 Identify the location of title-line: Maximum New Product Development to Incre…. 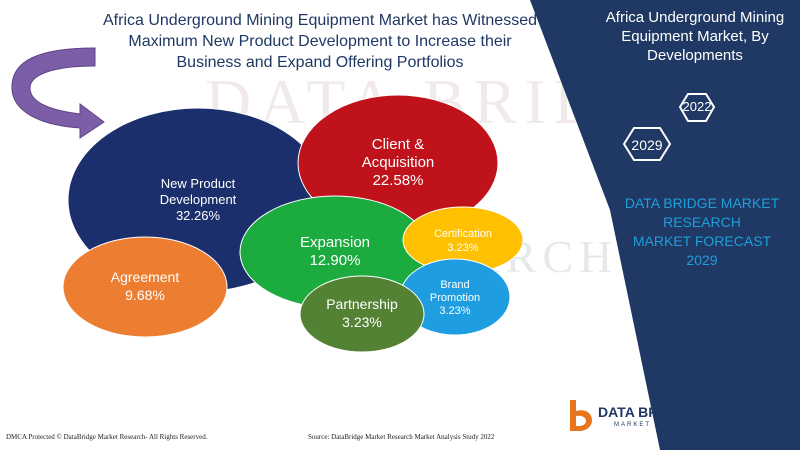
(320, 41).